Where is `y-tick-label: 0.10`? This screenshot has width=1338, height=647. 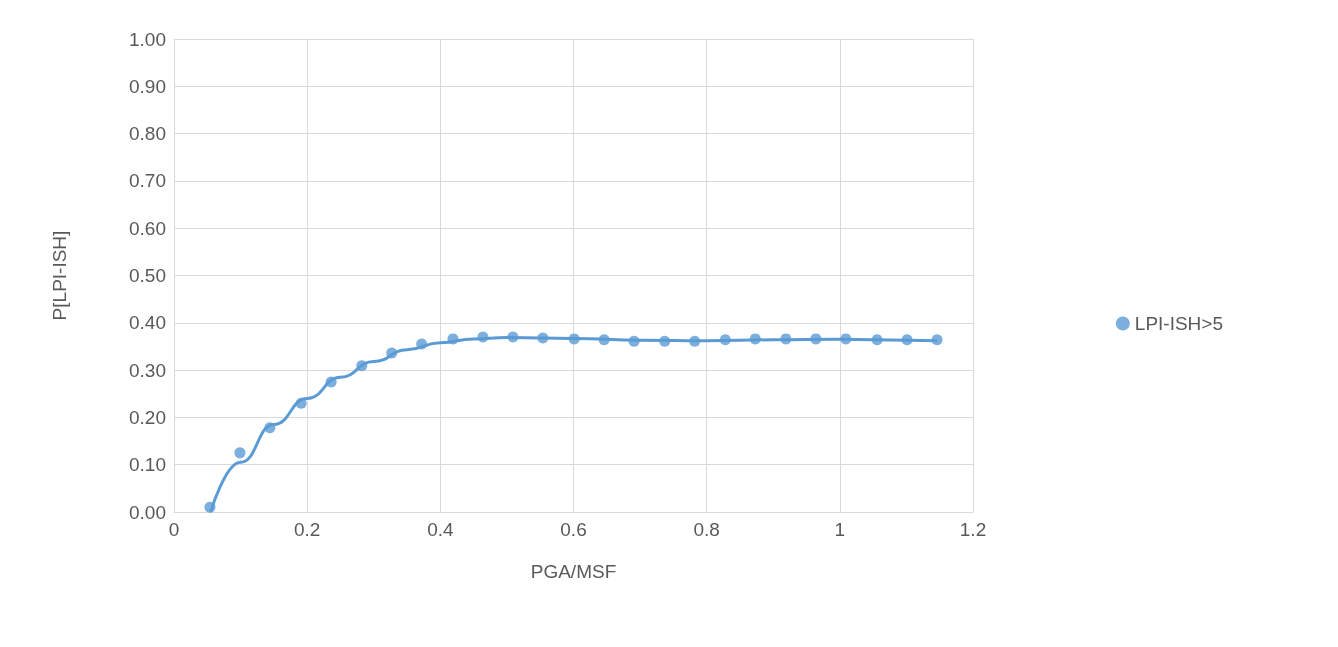 y-tick-label: 0.10 is located at coordinates (147, 465).